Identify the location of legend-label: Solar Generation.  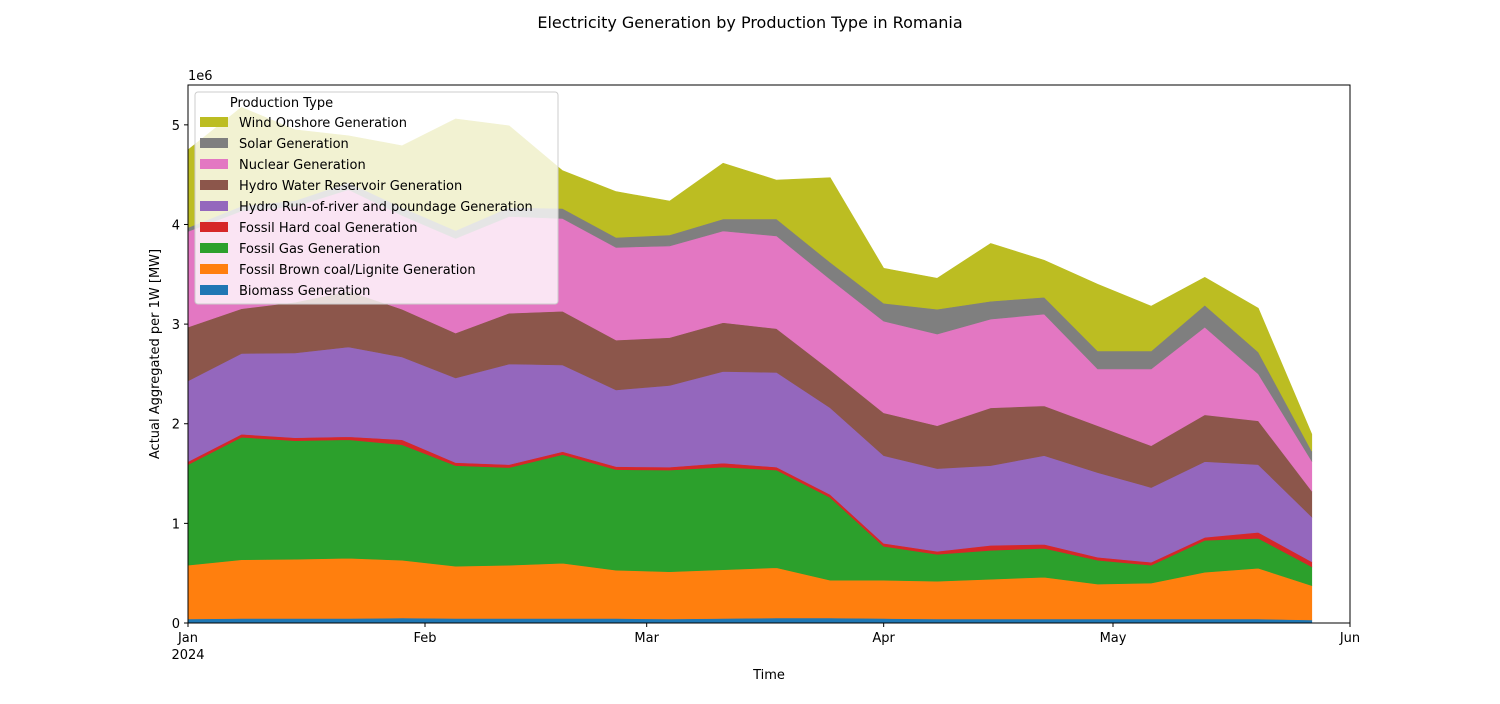
(294, 144).